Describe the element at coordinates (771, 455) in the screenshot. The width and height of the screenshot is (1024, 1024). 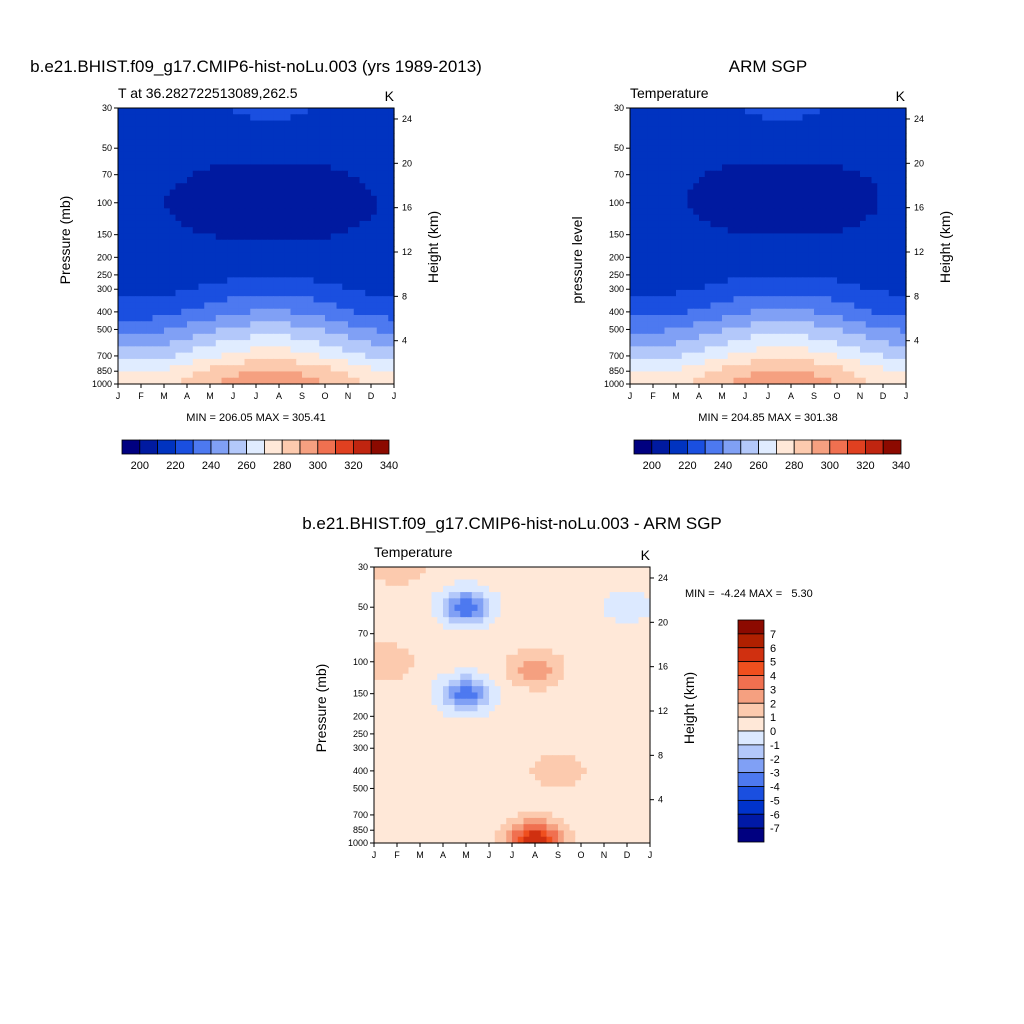
I see `obs-colorbar: 200 220 240 260 280 300 320 340` at that location.